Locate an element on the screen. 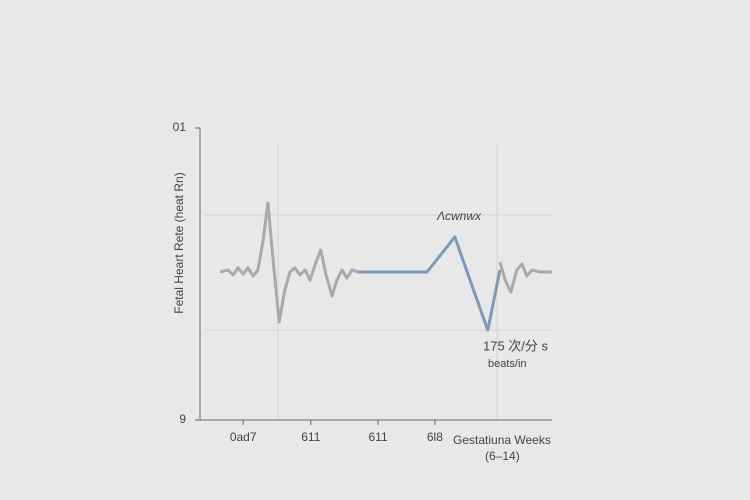 The width and height of the screenshot is (750, 500). annotation: 175 次/分 s is located at coordinates (516, 345).